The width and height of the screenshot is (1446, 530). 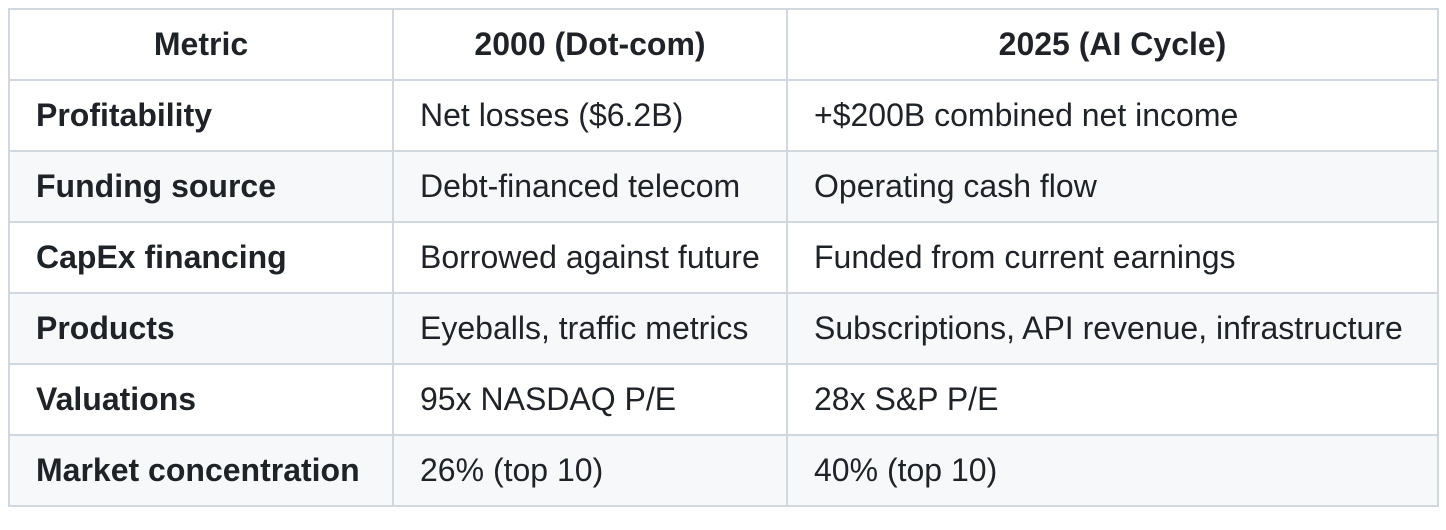 What do you see at coordinates (201, 115) in the screenshot?
I see `row-label-profitability: Profitability` at bounding box center [201, 115].